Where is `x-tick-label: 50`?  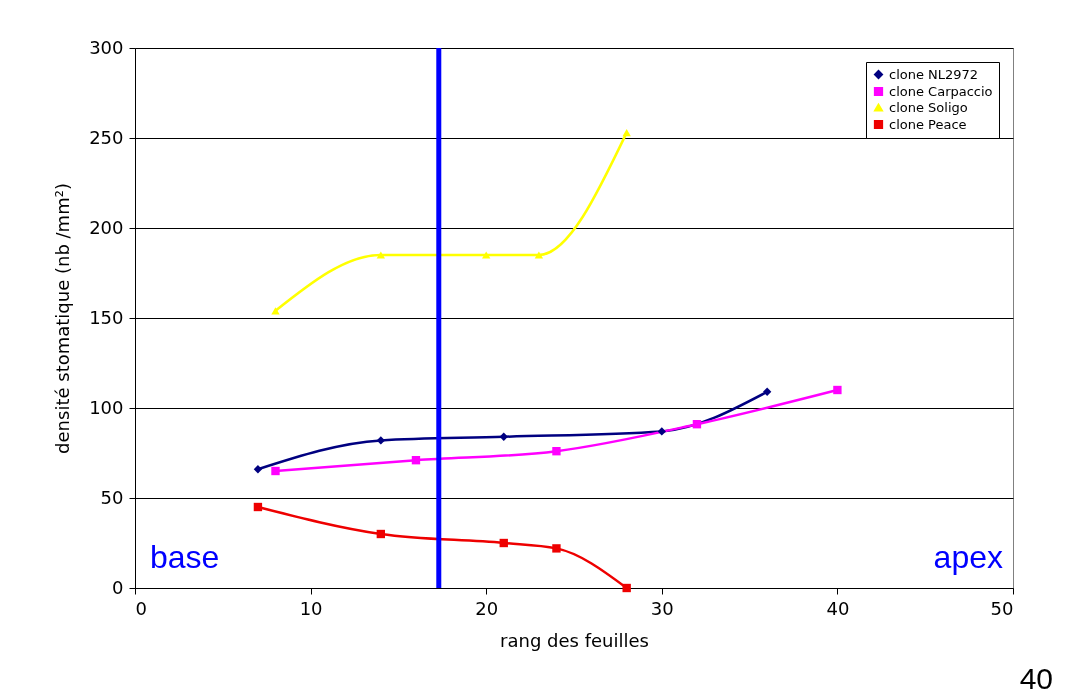
x-tick-label: 50 is located at coordinates (1002, 608).